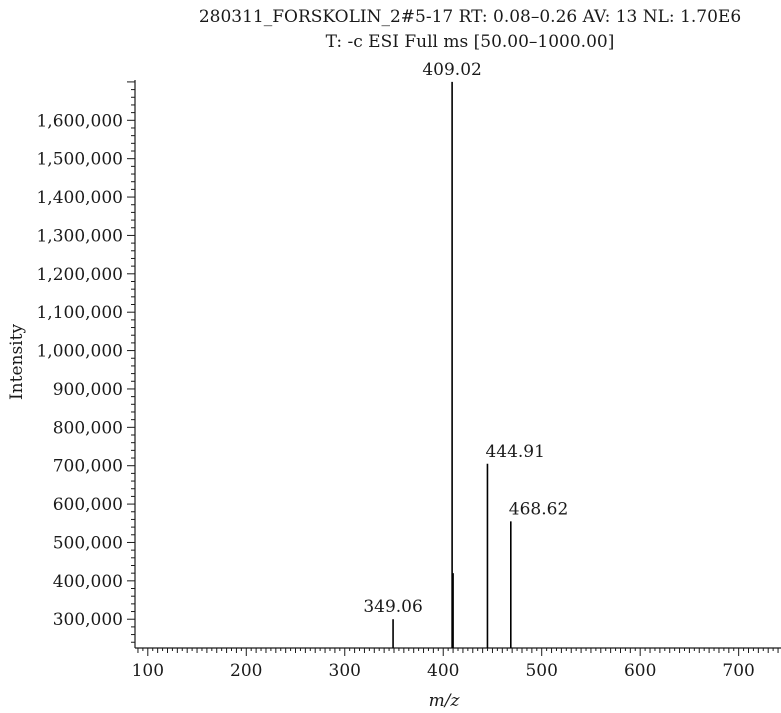  Describe the element at coordinates (79, 352) in the screenshot. I see `y-tick-label: 1,000,000` at that location.